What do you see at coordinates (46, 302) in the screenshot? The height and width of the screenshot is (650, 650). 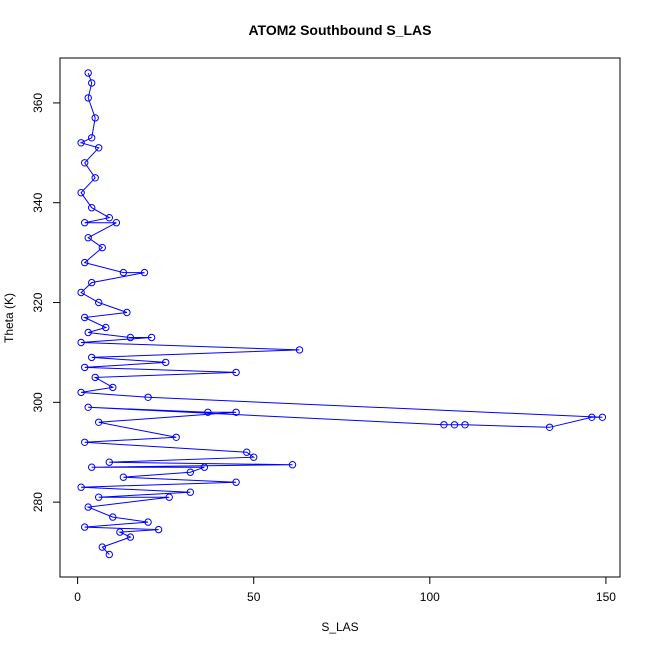 I see `y-axis: 280 300 320 340 360` at bounding box center [46, 302].